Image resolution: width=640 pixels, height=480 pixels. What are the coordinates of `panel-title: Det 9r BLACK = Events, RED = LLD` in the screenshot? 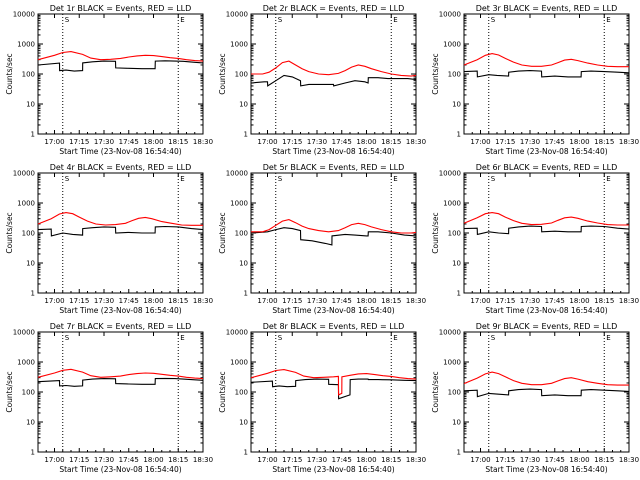 It's located at (547, 326).